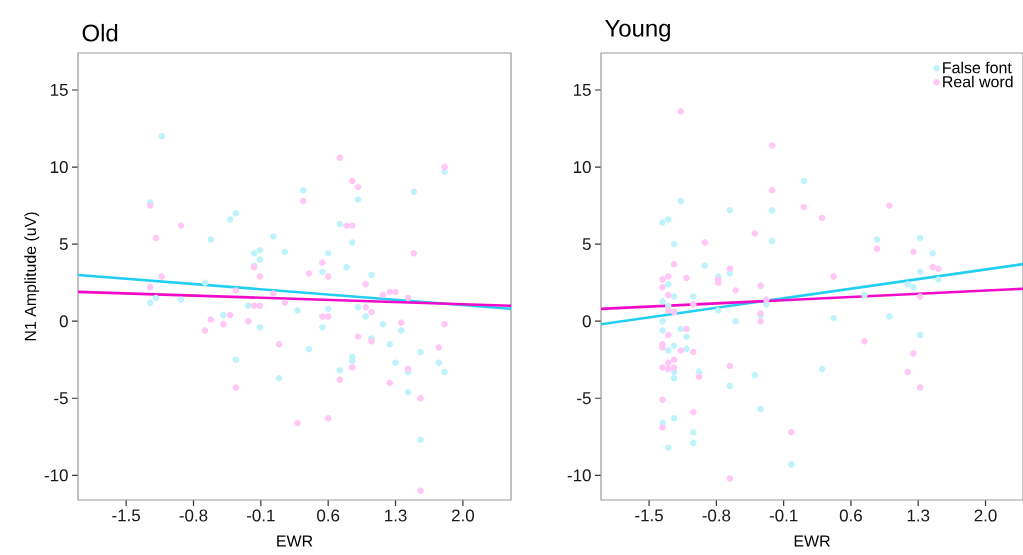 Image resolution: width=1023 pixels, height=555 pixels. Describe the element at coordinates (100, 32) in the screenshot. I see `chart-title: Old` at that location.